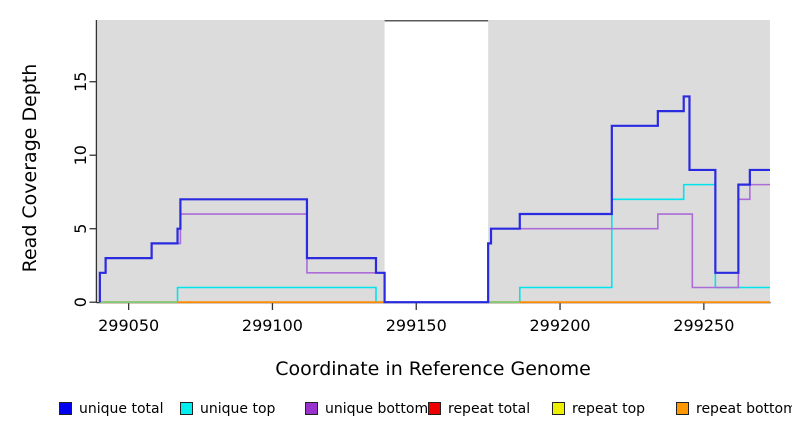  What do you see at coordinates (272, 325) in the screenshot?
I see `x-tick-label: 299100` at bounding box center [272, 325].